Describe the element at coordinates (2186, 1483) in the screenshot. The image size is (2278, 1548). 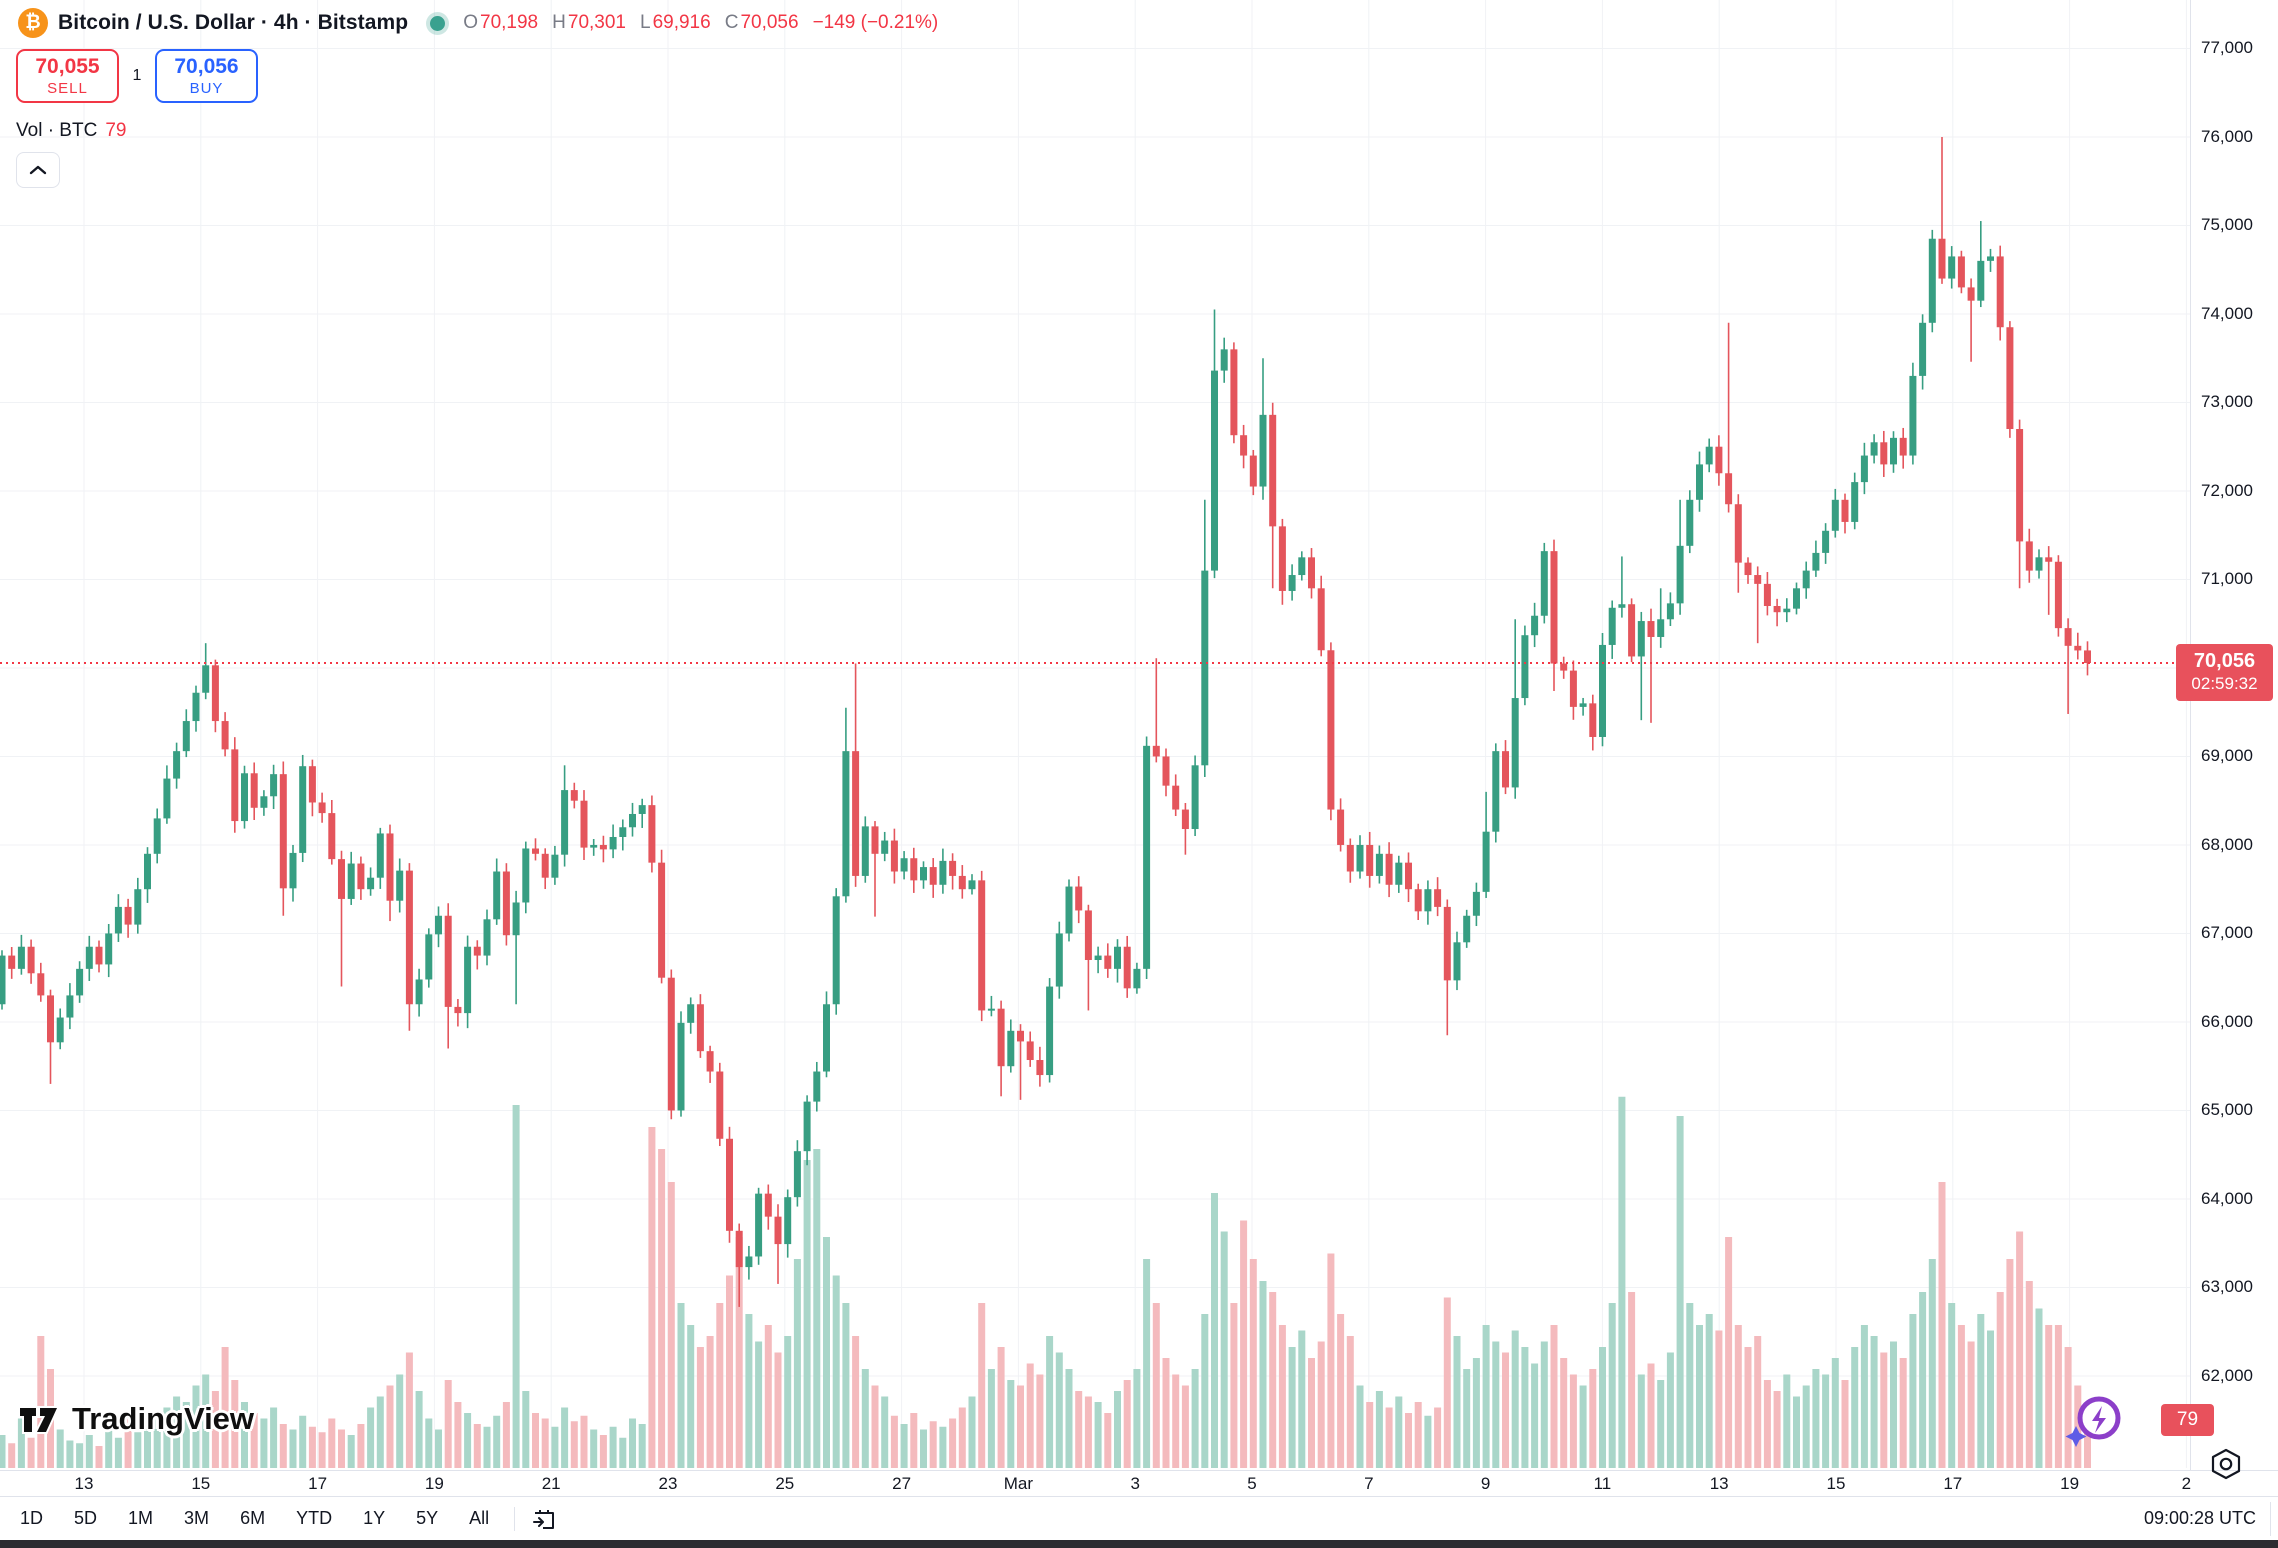
I see `time-tick-2-18: 2` at that location.